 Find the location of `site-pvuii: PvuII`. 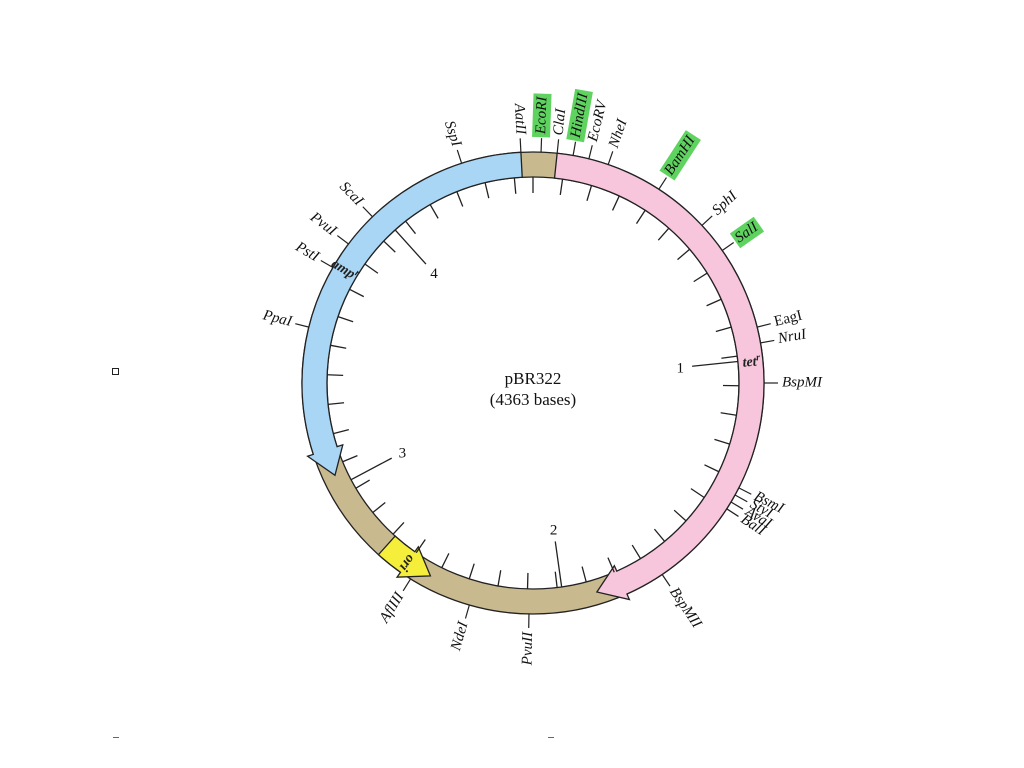

site-pvuii: PvuII is located at coordinates (527, 640).